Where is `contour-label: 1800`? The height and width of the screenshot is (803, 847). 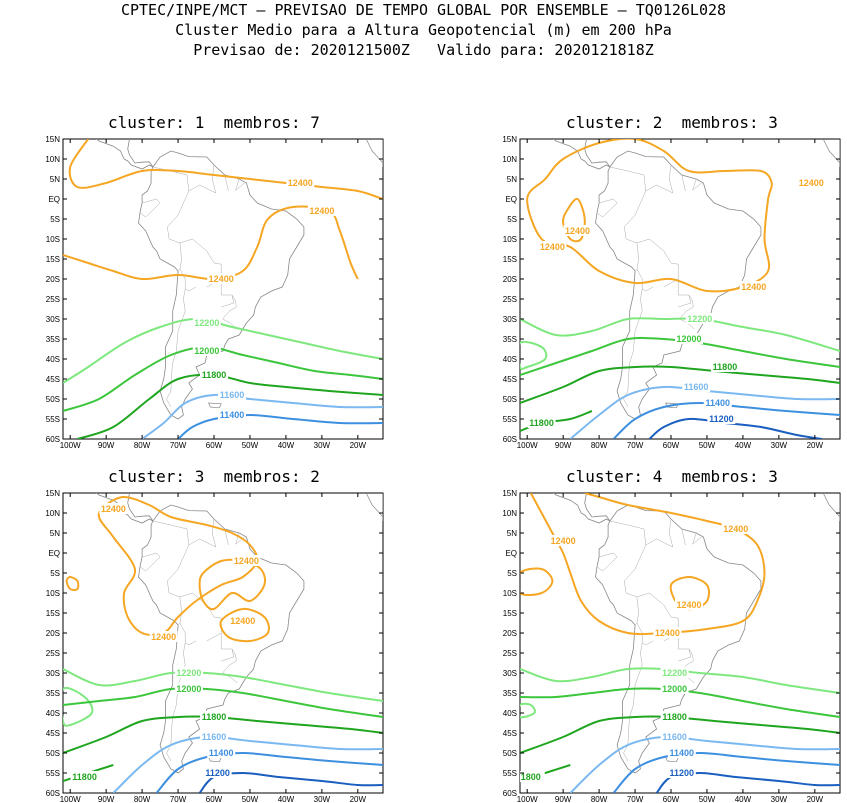
contour-label: 1800 is located at coordinates (531, 777).